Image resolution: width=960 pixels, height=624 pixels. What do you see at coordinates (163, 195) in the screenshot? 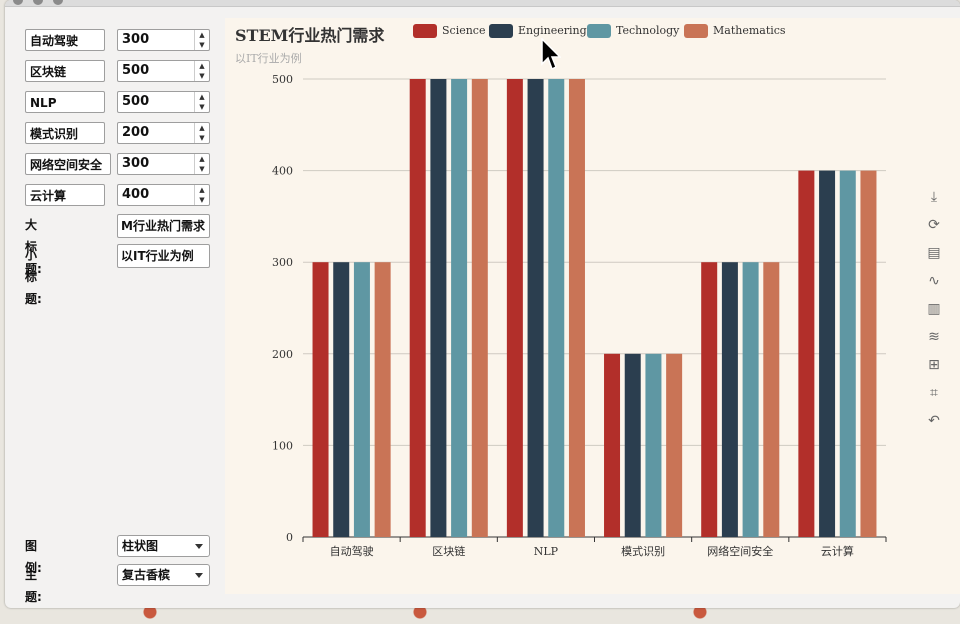
I see `value-spinbox: 400 ▲ ▼` at bounding box center [163, 195].